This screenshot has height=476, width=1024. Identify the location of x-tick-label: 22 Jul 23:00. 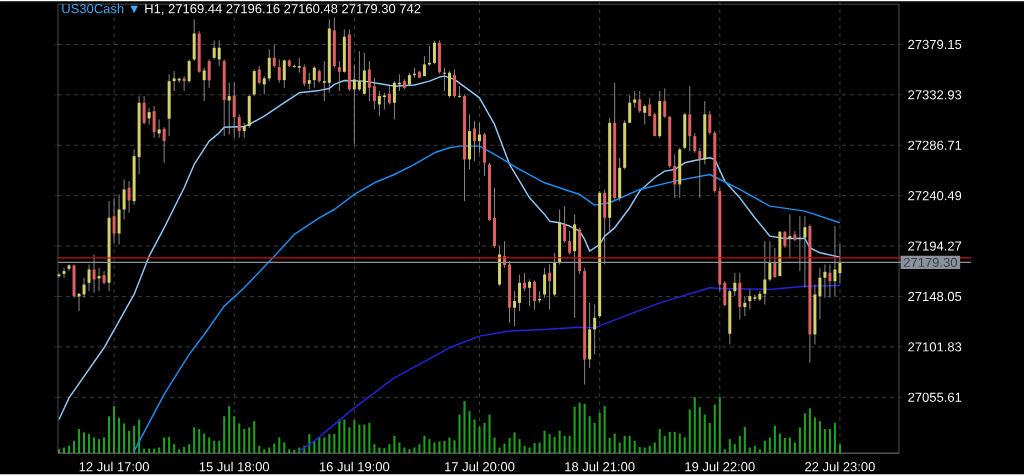
(840, 466).